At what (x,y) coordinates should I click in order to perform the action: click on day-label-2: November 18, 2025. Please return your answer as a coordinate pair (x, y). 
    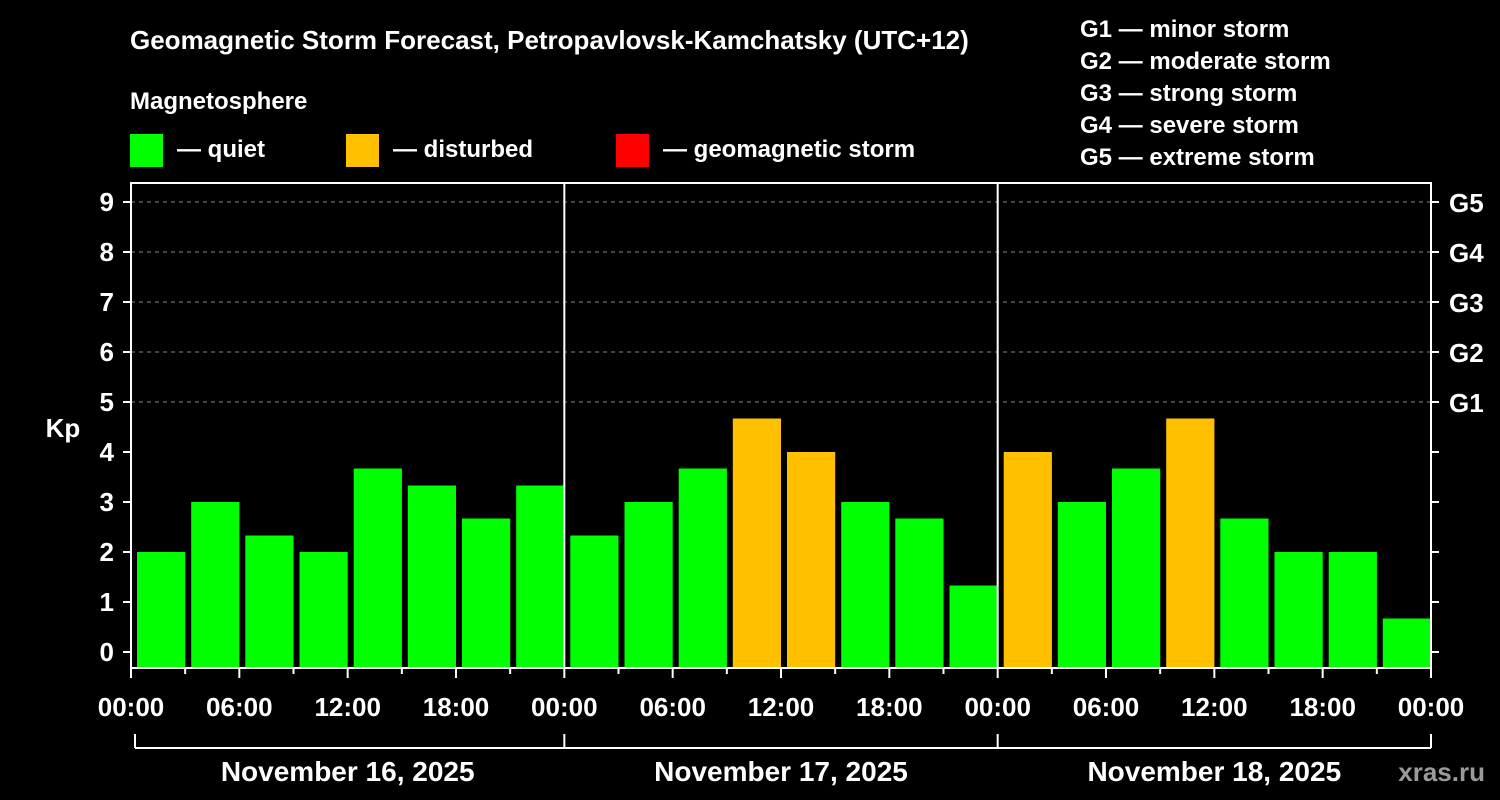
    Looking at the image, I should click on (1214, 771).